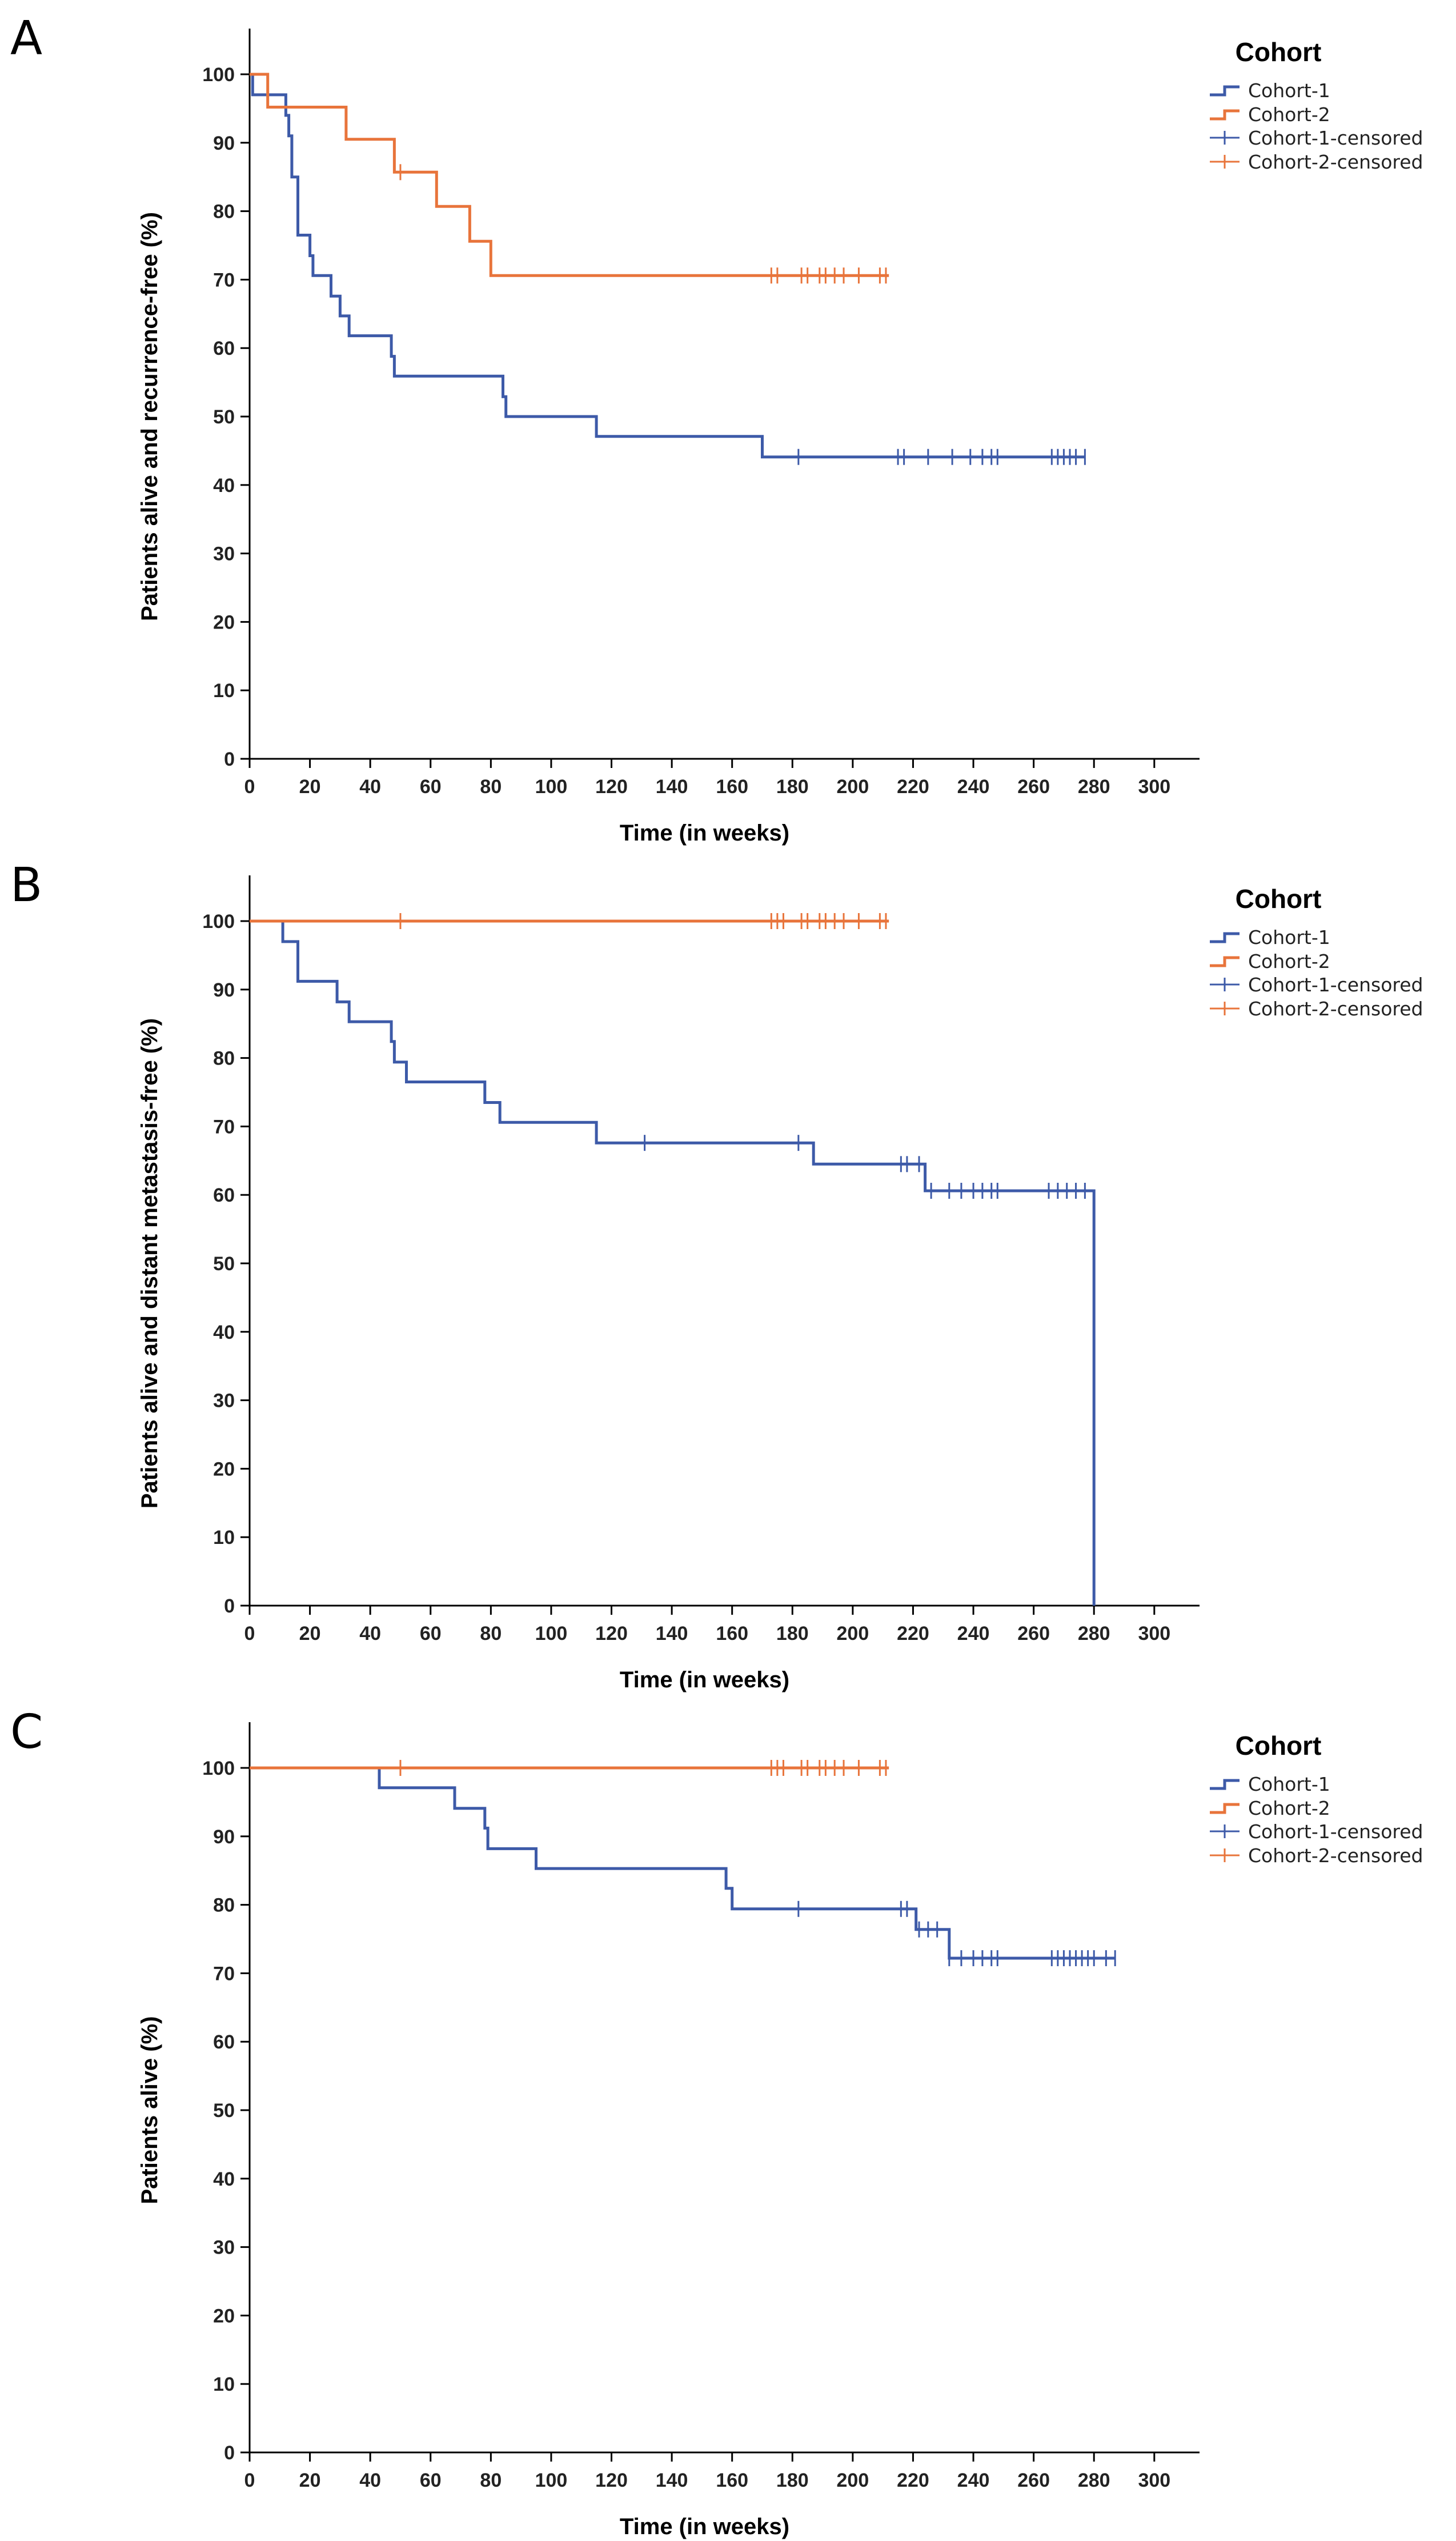 The width and height of the screenshot is (1456, 2541). What do you see at coordinates (149, 417) in the screenshot?
I see `y-axis-title: Patients alive and recurrence-free (%)` at bounding box center [149, 417].